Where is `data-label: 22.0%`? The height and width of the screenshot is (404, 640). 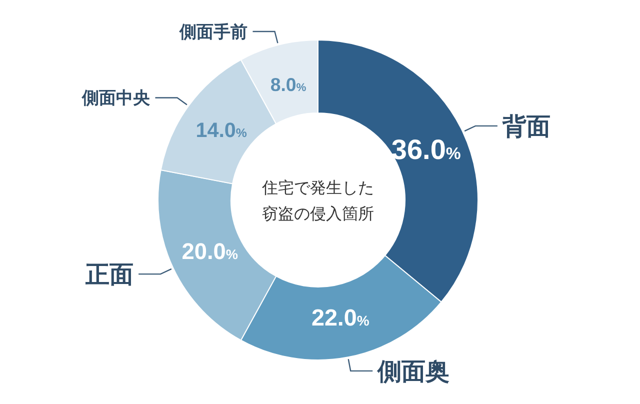 data-label: 22.0% is located at coordinates (340, 317).